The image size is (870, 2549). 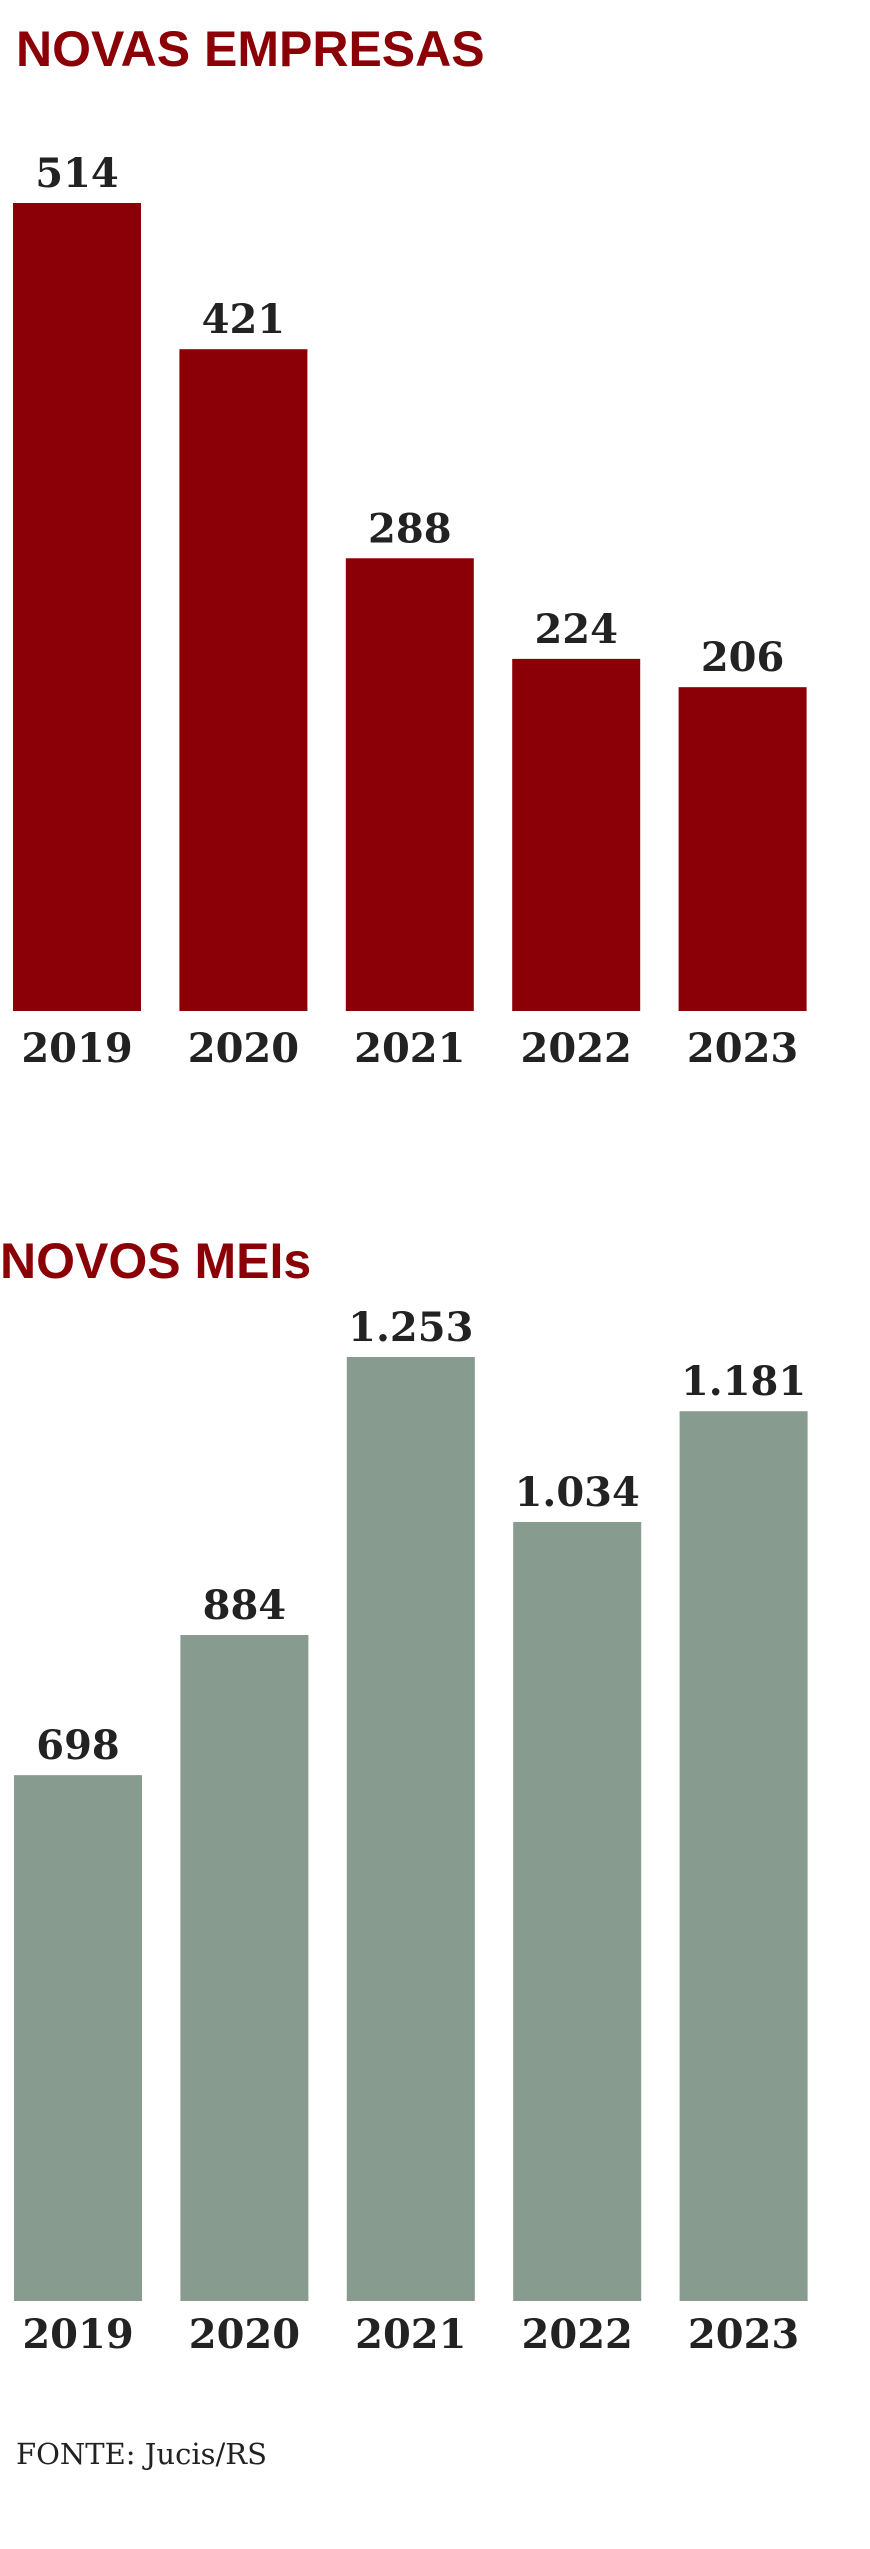 I want to click on value-label: 1.253, so click(x=410, y=1327).